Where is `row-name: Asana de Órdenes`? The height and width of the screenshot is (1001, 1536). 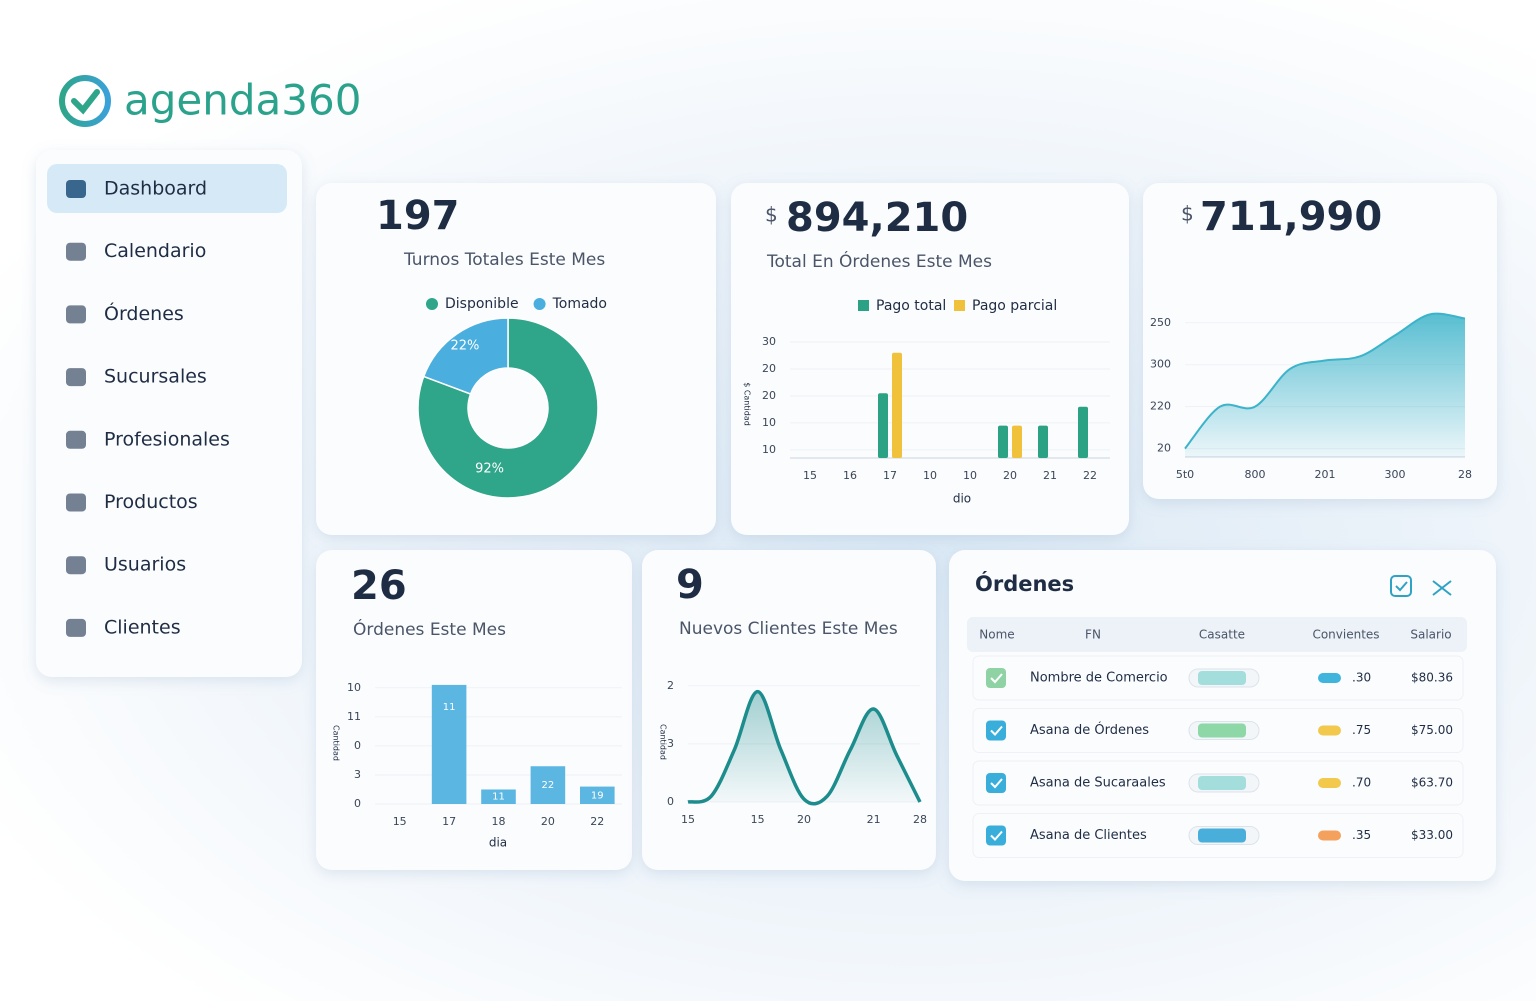 row-name: Asana de Órdenes is located at coordinates (1089, 730).